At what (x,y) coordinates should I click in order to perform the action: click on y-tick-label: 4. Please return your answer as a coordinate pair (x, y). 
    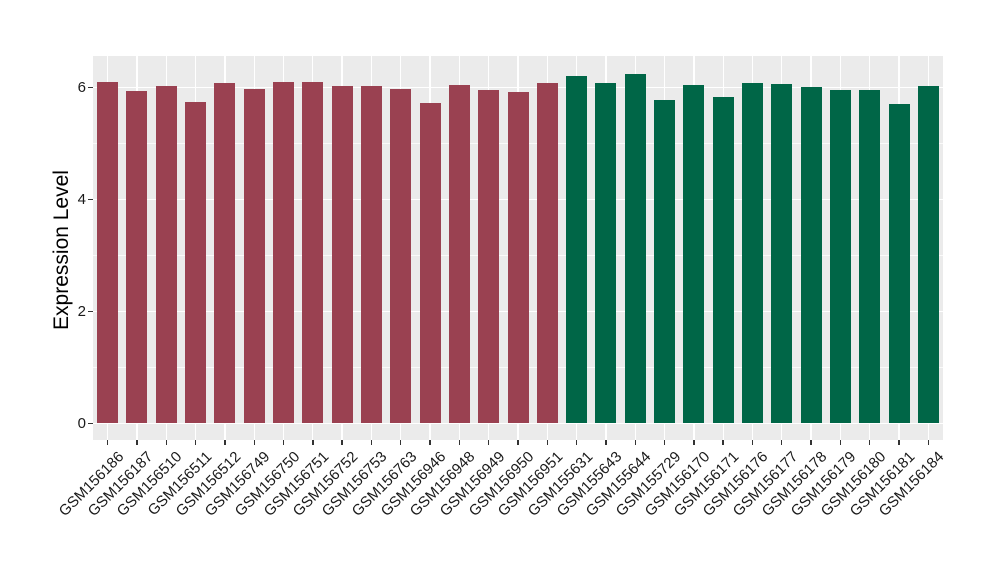
    Looking at the image, I should click on (81, 200).